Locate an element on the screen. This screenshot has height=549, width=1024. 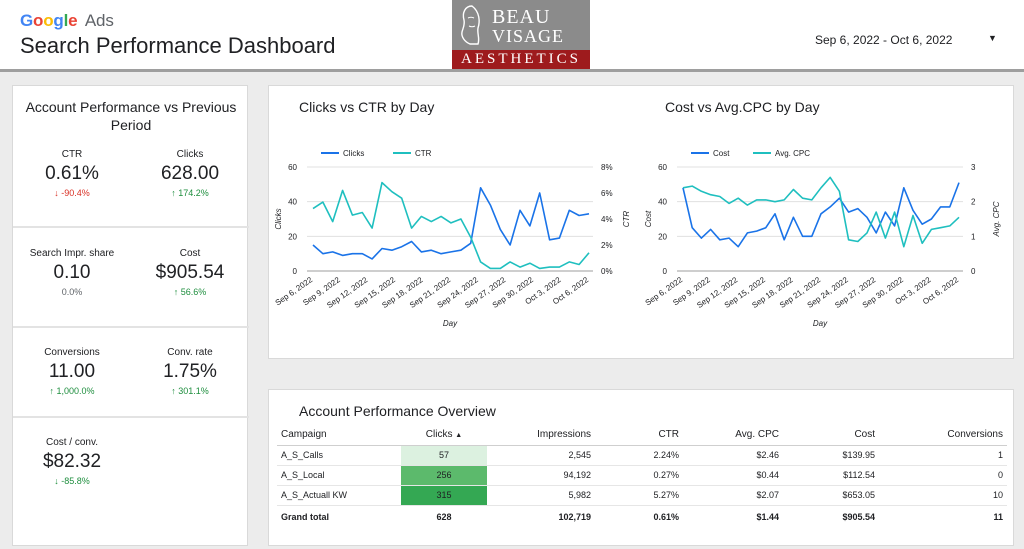
metric-conversions: Conversions 11.00 ↑ 1,000.0% is located at coordinates (72, 371).